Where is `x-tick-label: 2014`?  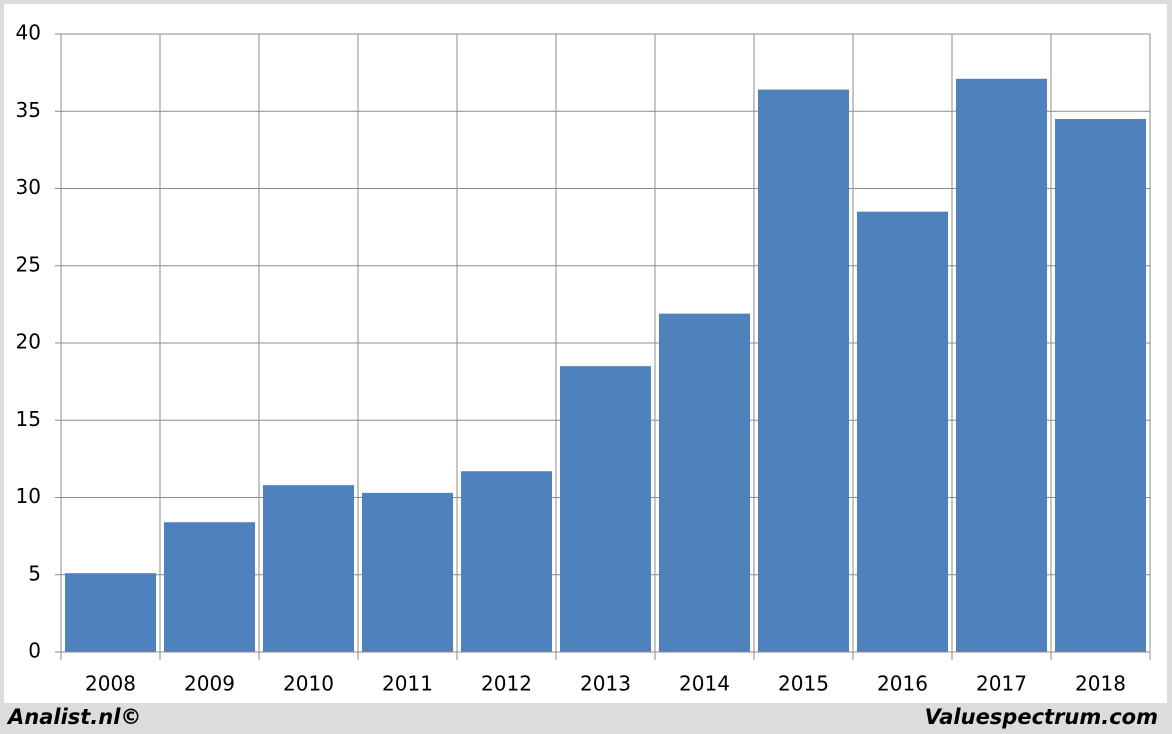 x-tick-label: 2014 is located at coordinates (704, 684).